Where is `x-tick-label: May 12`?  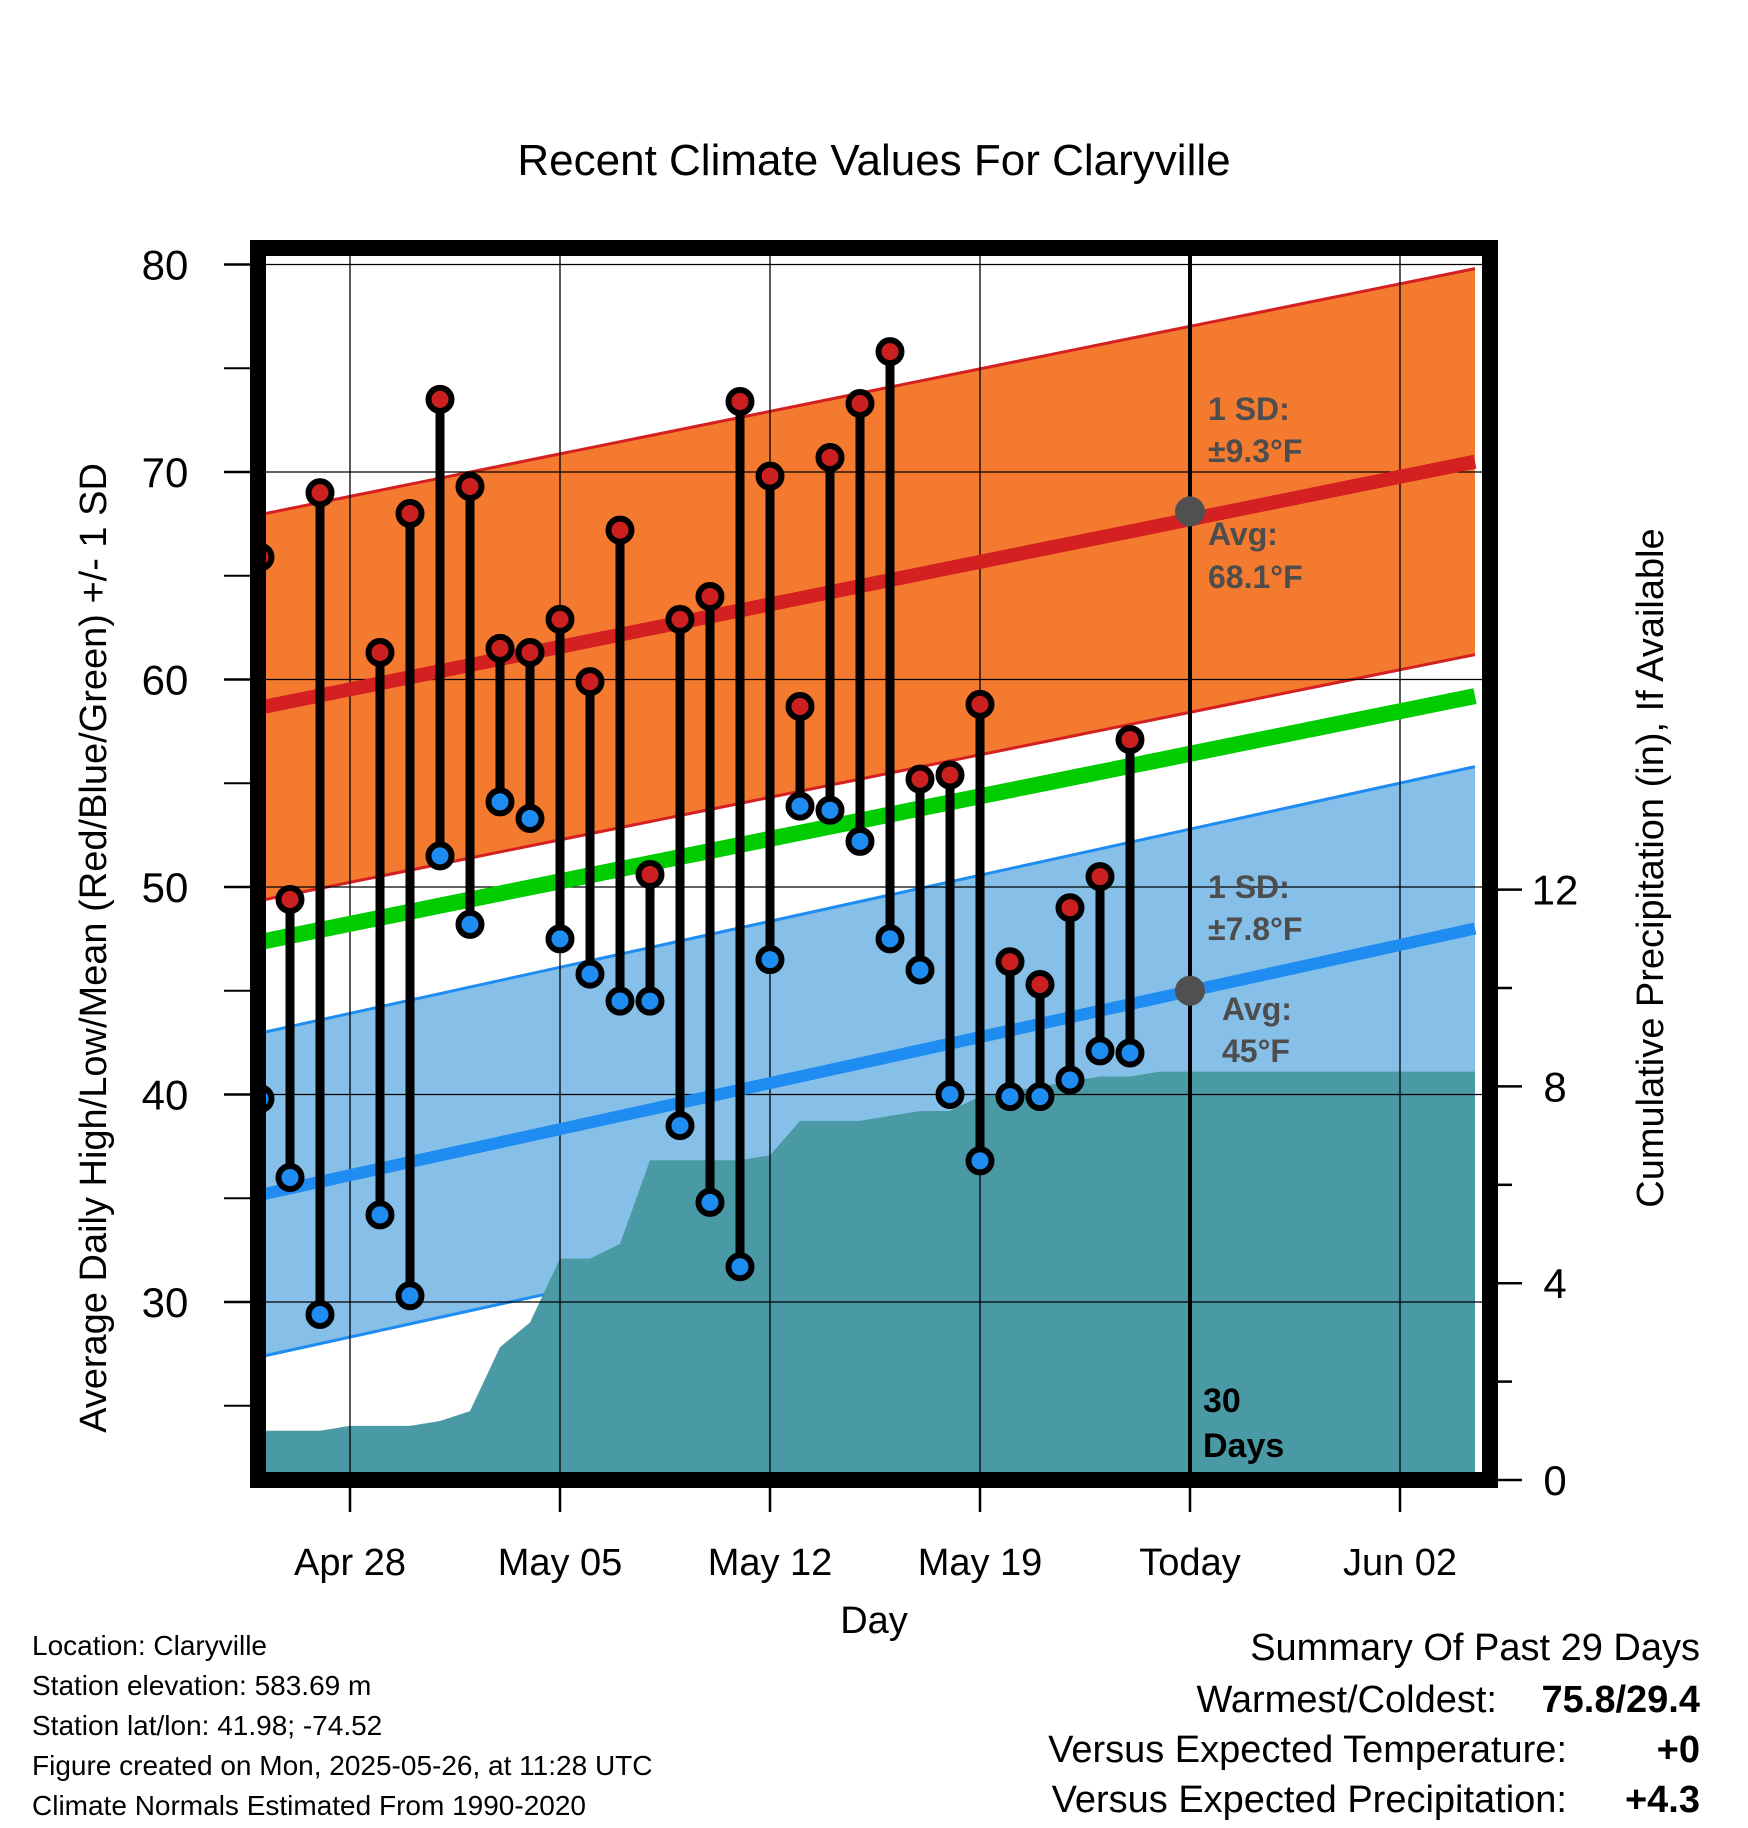 x-tick-label: May 12 is located at coordinates (770, 1563).